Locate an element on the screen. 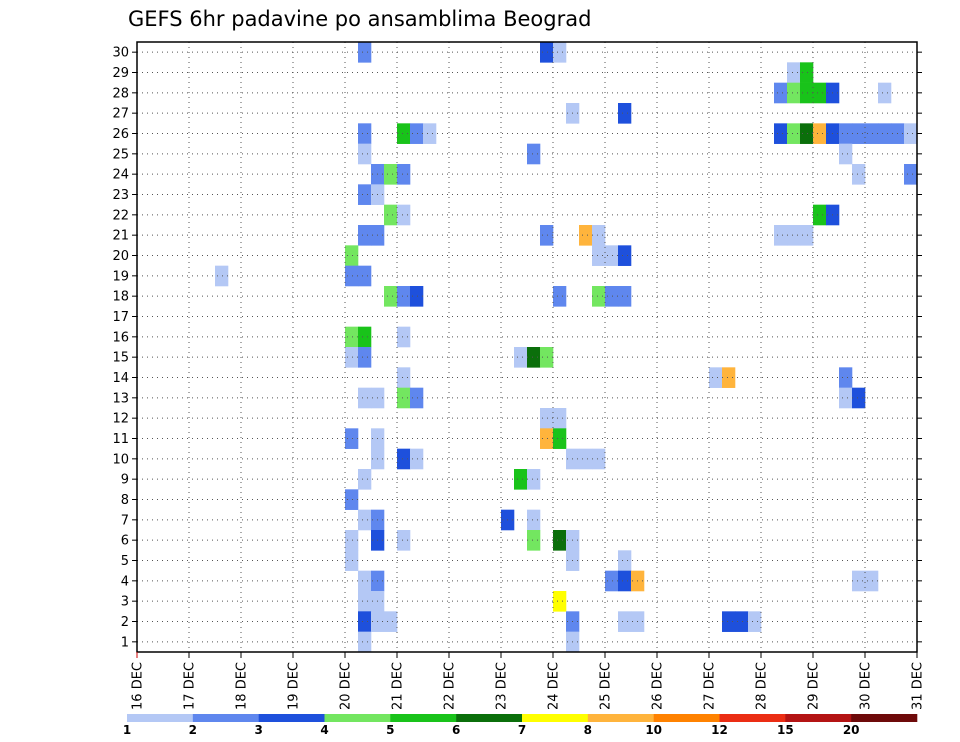 The image size is (960, 742). y-tick-label: 6 is located at coordinates (125, 541).